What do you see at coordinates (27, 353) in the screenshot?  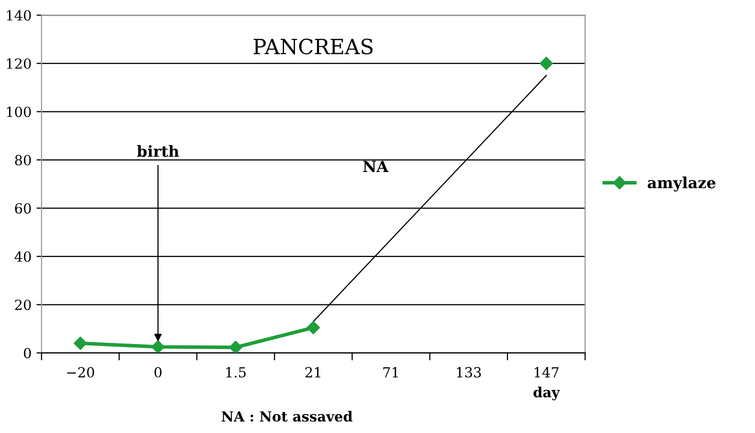 I see `y-tick-label: 0` at bounding box center [27, 353].